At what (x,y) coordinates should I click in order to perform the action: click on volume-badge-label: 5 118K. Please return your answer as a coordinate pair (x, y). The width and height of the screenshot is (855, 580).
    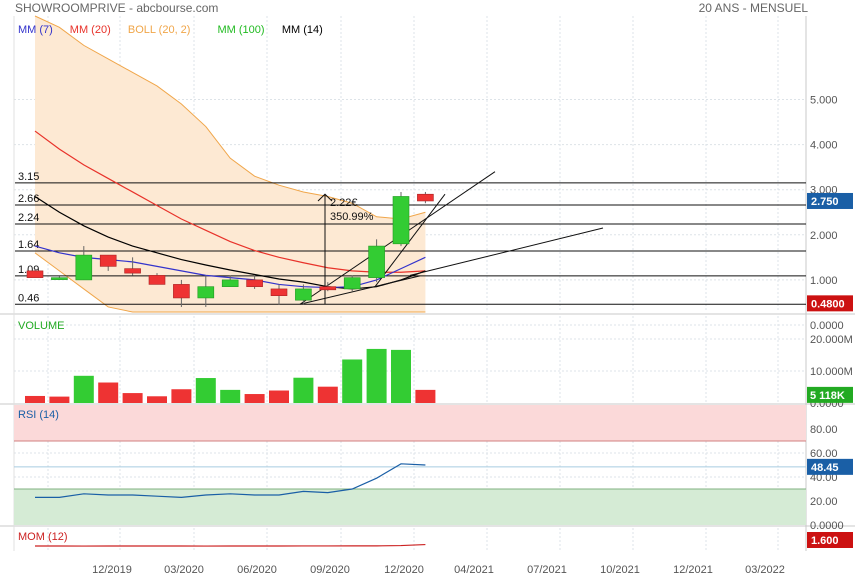
    Looking at the image, I should click on (827, 396).